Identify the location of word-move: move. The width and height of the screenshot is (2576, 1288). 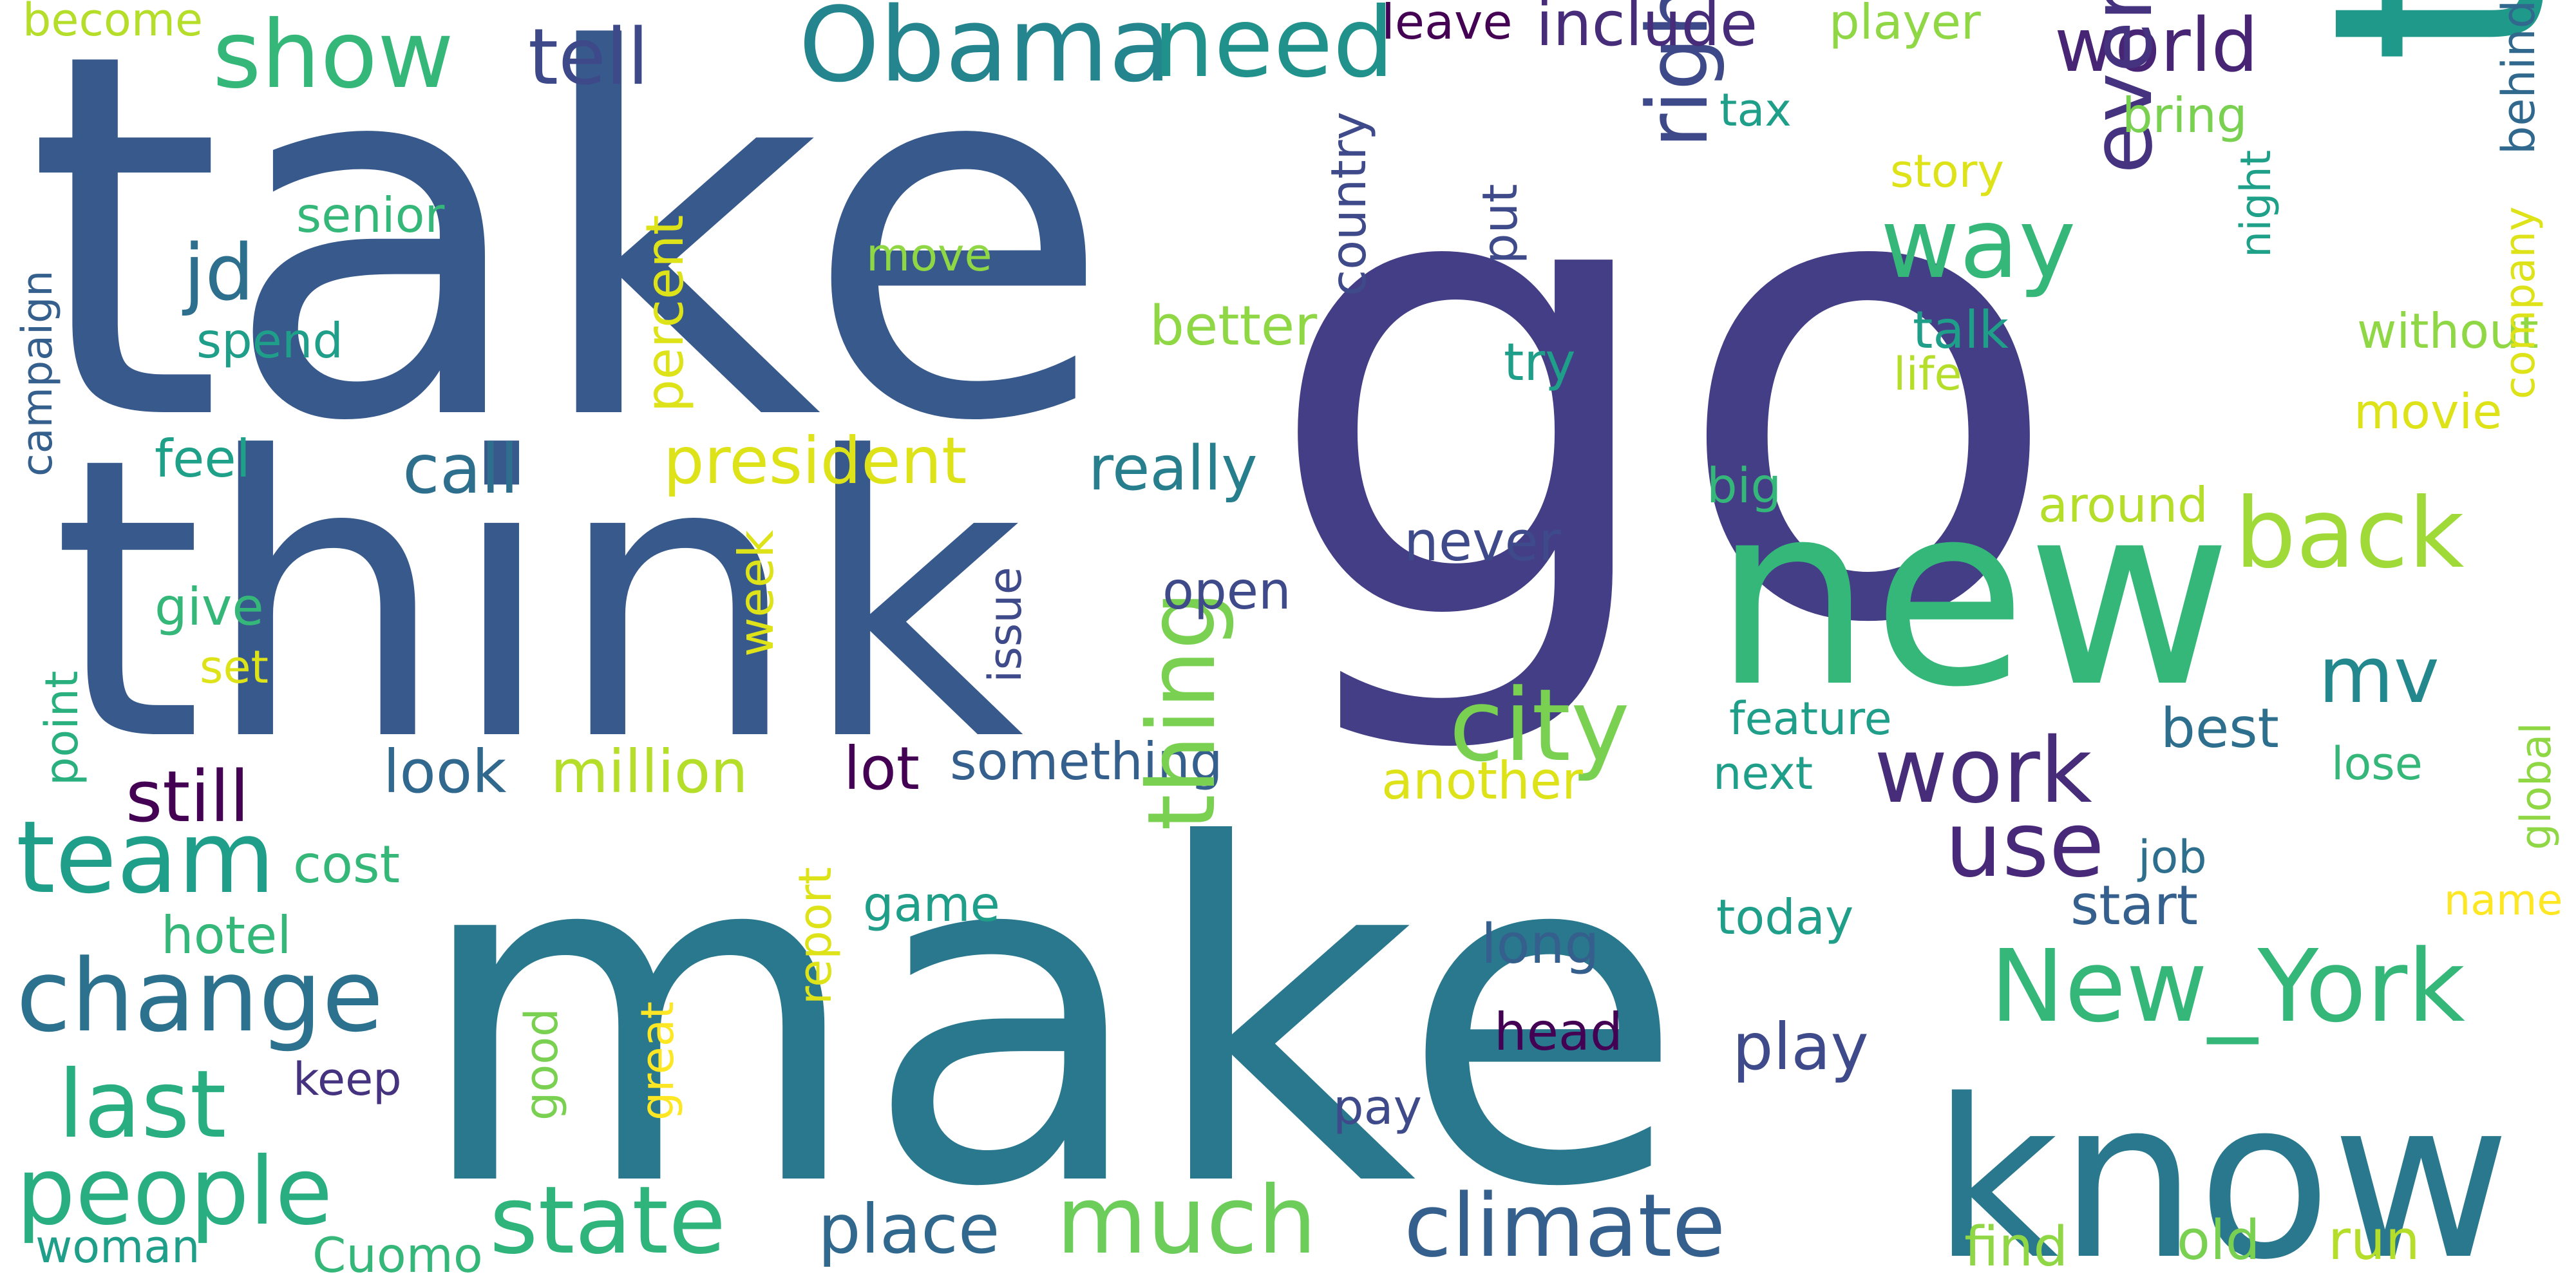
(929, 255).